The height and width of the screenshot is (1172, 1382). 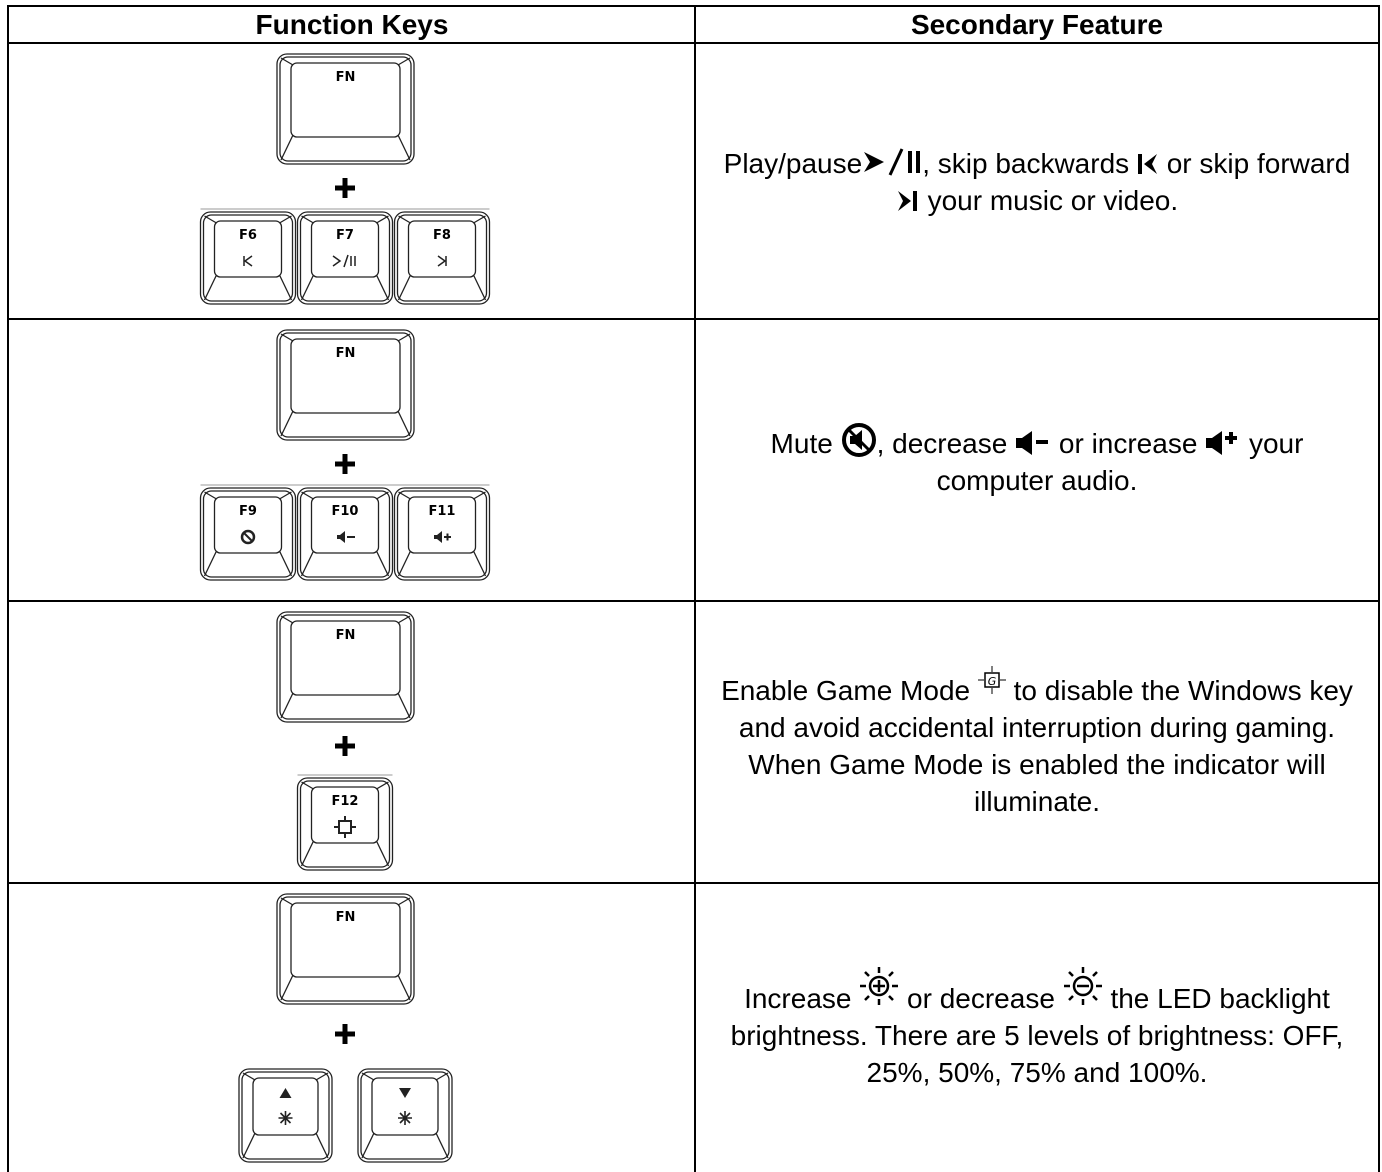 What do you see at coordinates (1029, 163) in the screenshot?
I see `text: , skip backwards` at bounding box center [1029, 163].